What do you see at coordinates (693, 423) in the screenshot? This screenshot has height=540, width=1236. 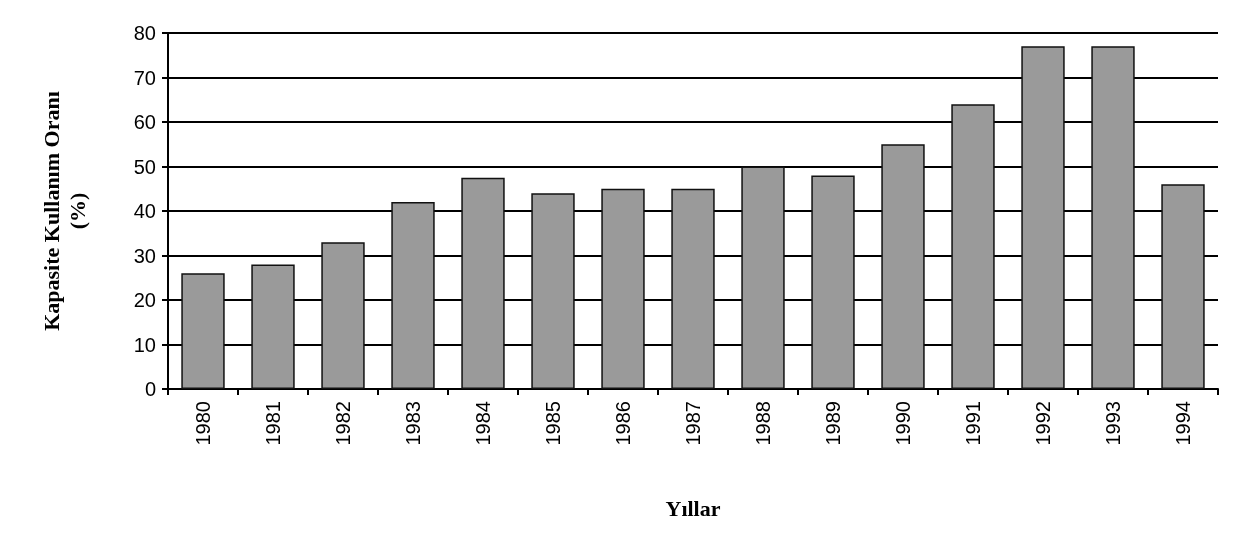 I see `x-tick-label: 1987` at bounding box center [693, 423].